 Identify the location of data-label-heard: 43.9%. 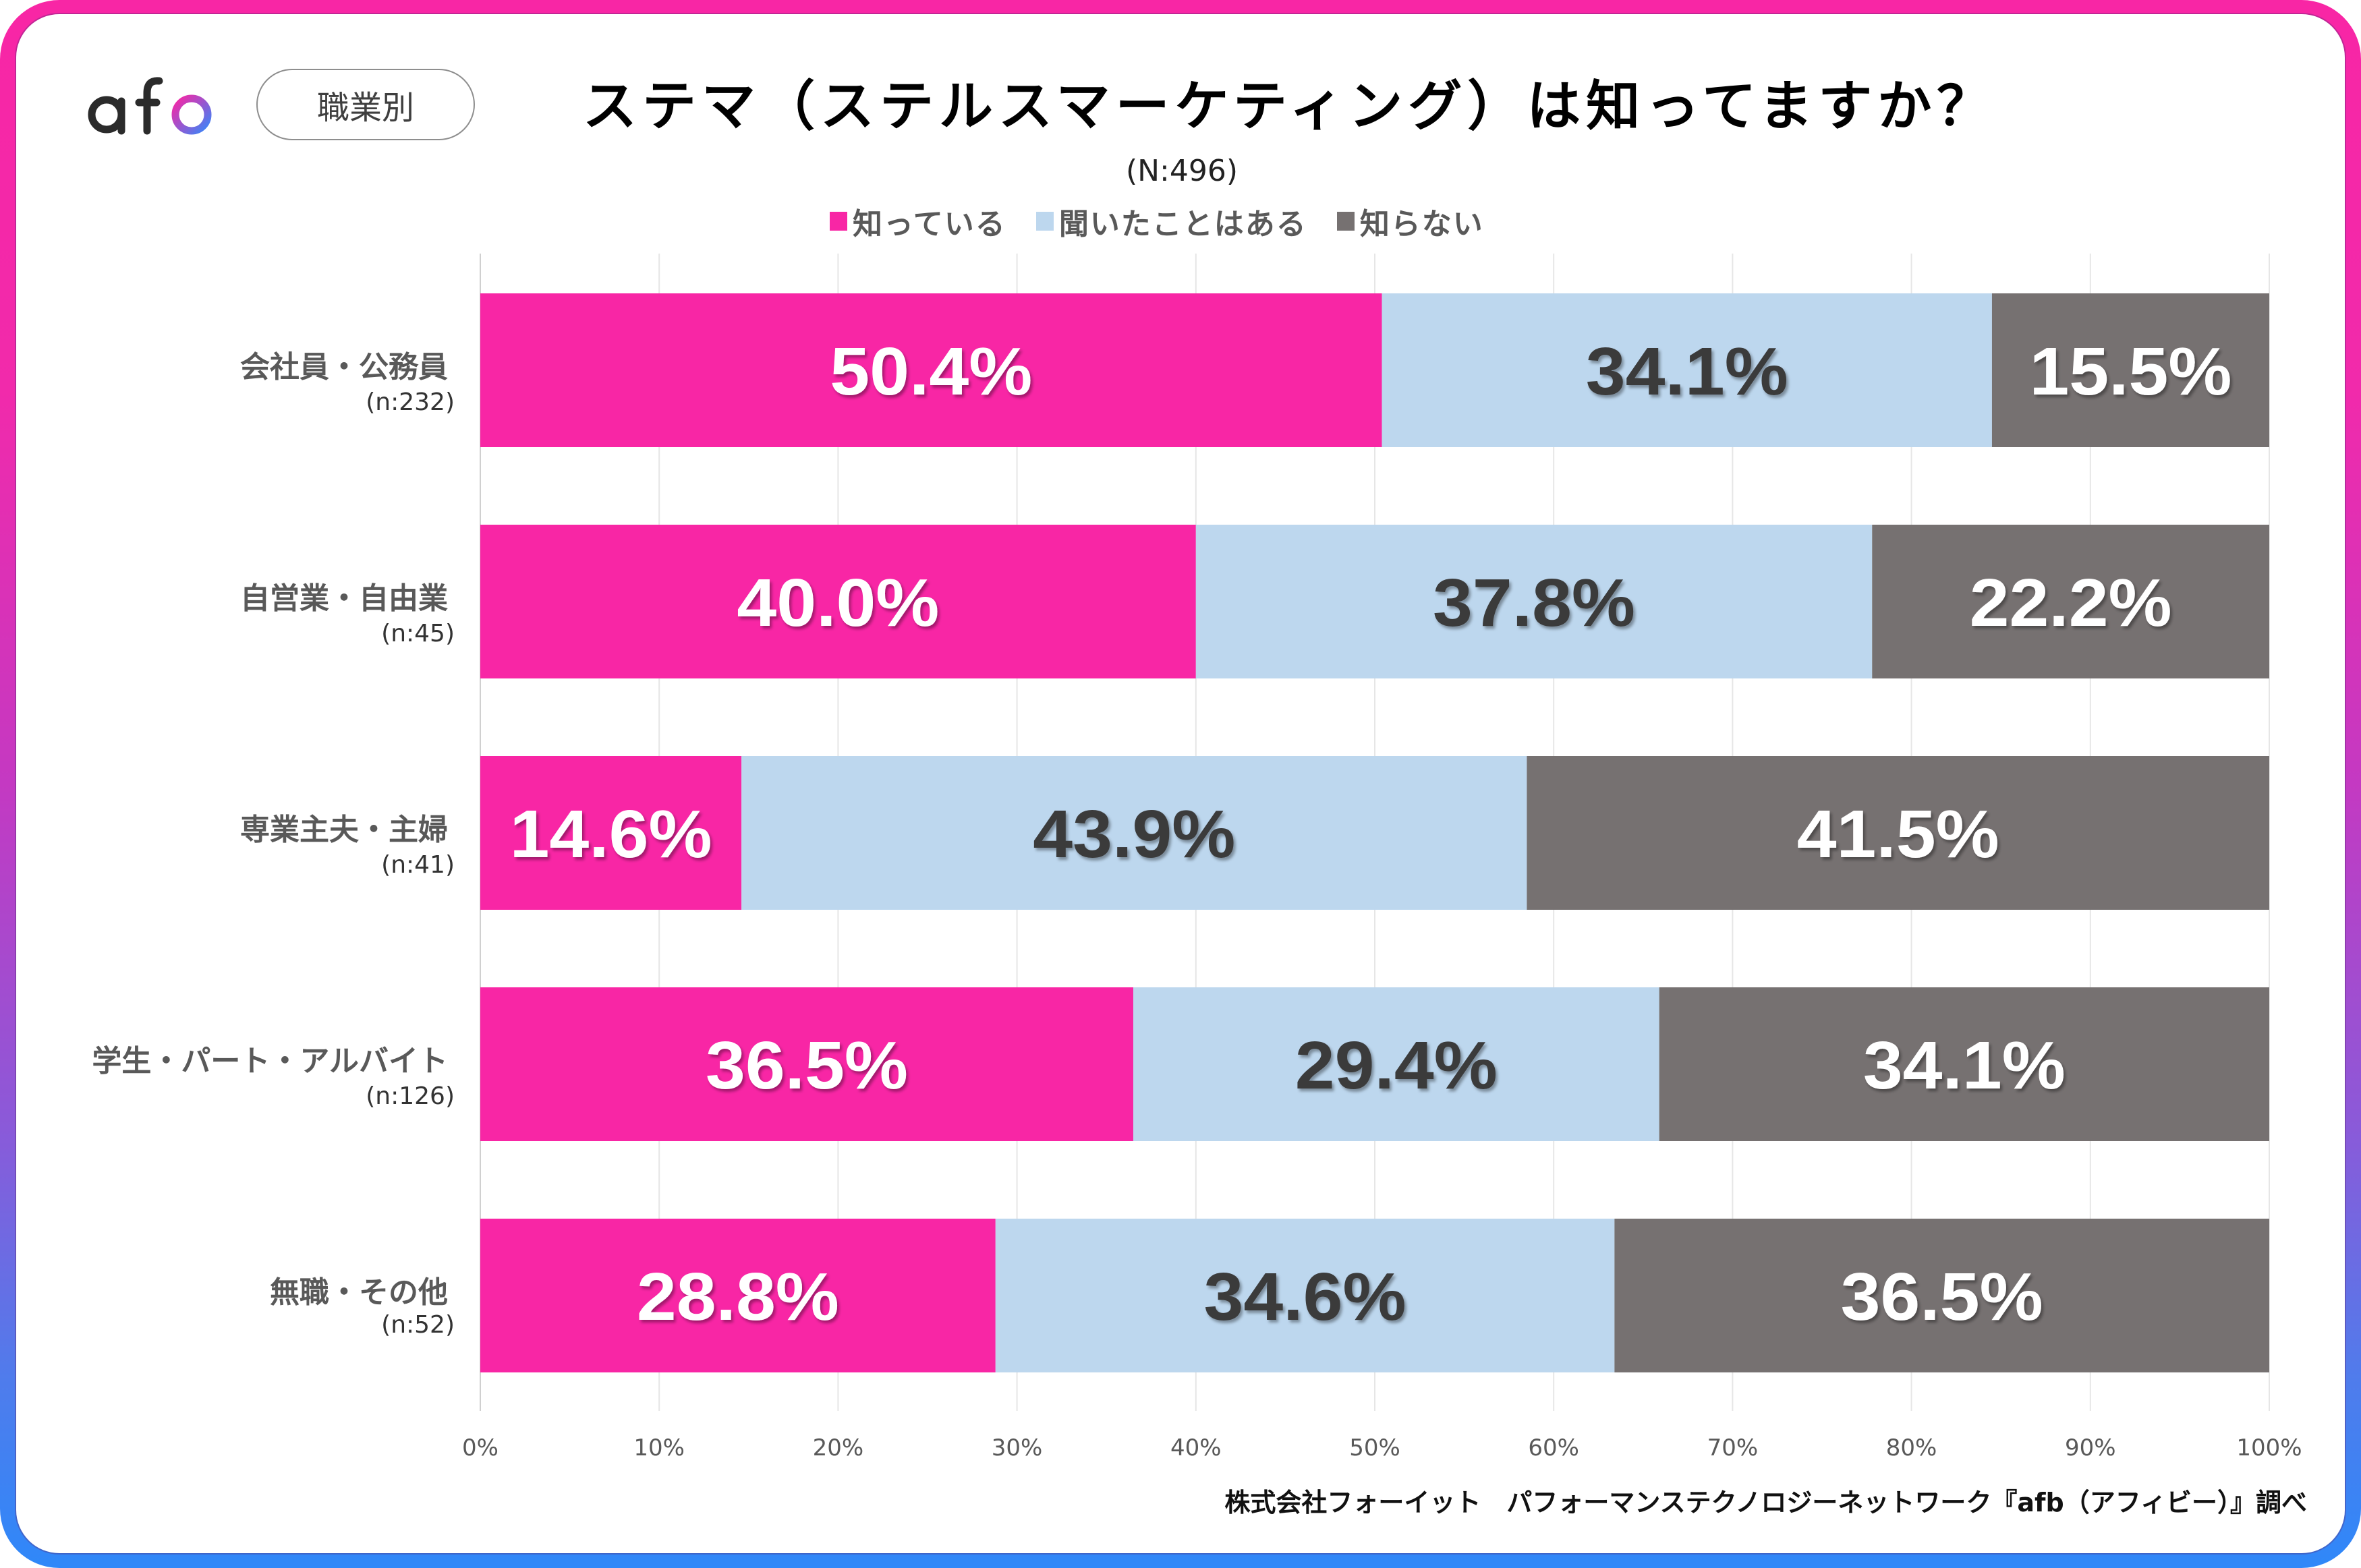
(1134, 834).